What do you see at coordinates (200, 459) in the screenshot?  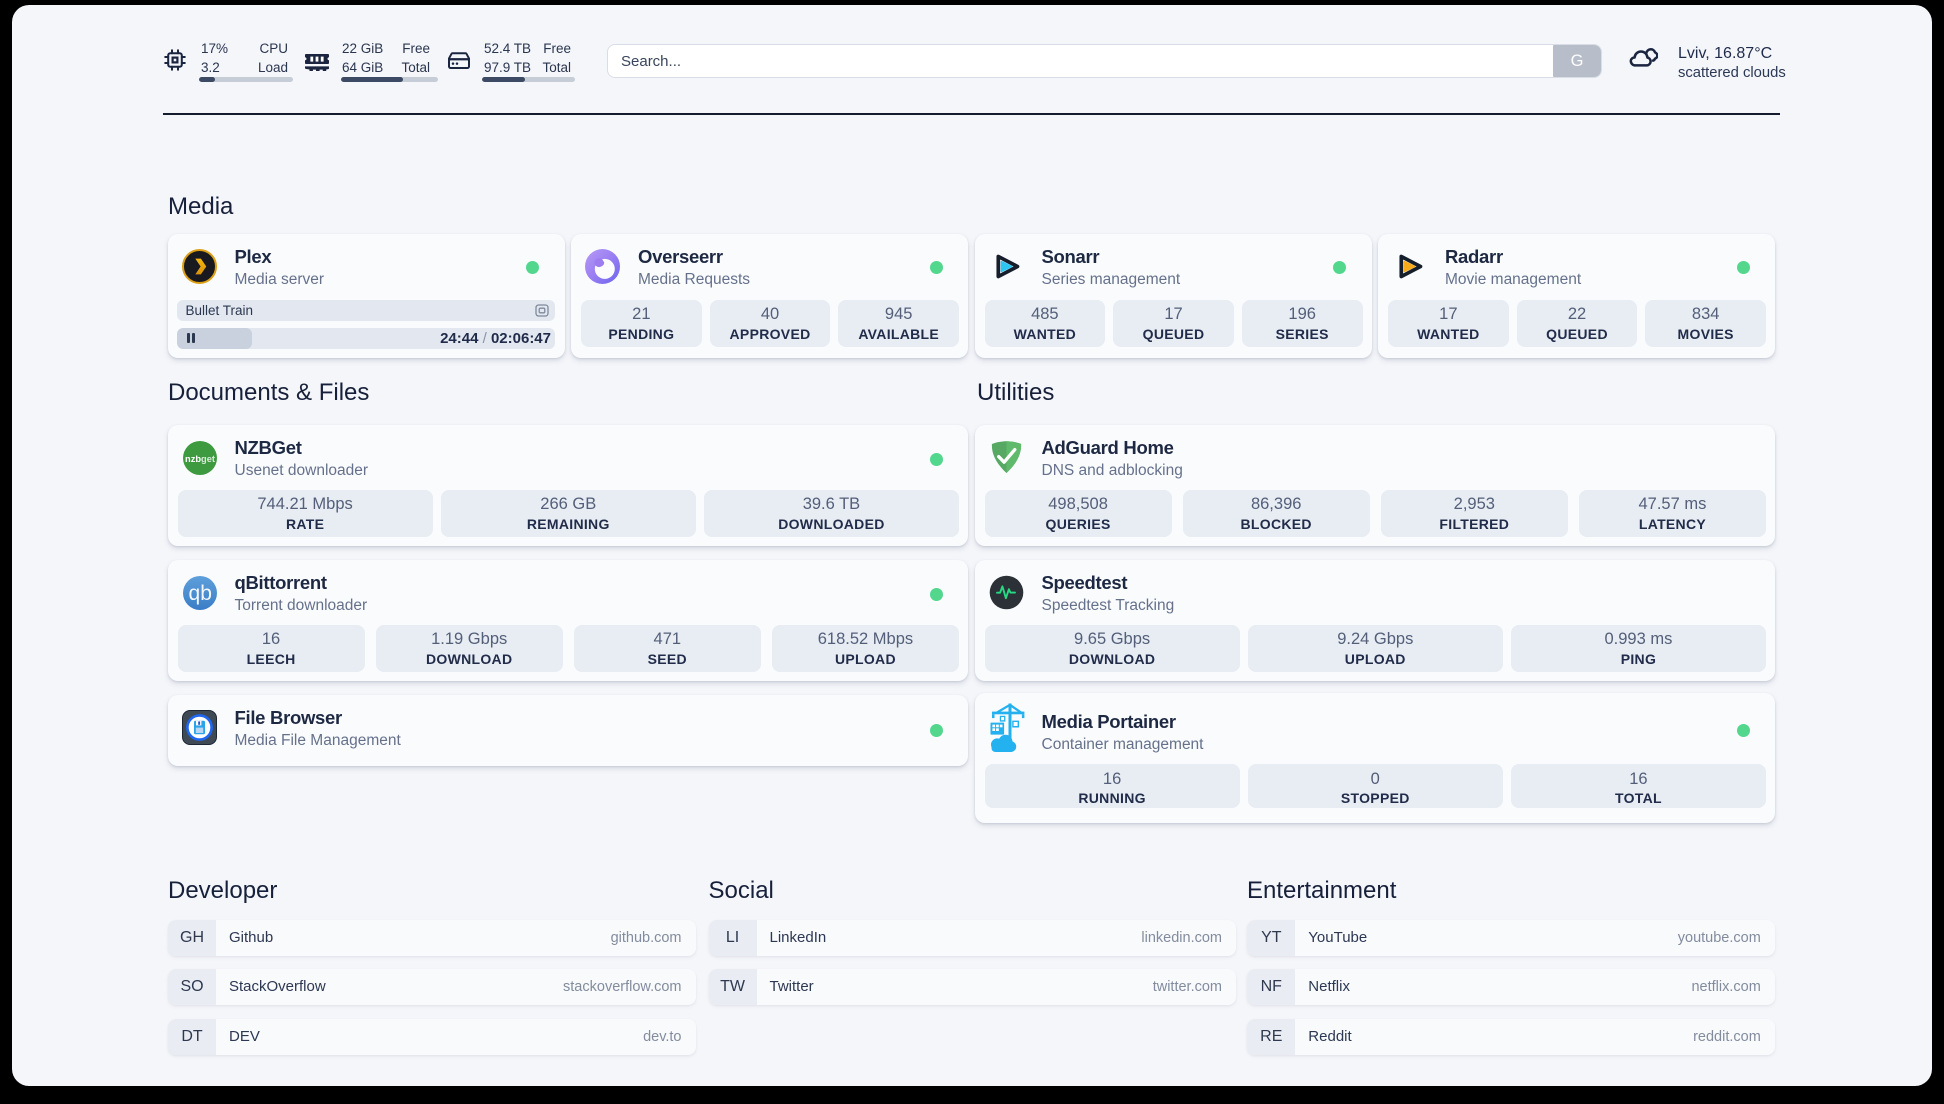 I see `svg-text: nzbget` at bounding box center [200, 459].